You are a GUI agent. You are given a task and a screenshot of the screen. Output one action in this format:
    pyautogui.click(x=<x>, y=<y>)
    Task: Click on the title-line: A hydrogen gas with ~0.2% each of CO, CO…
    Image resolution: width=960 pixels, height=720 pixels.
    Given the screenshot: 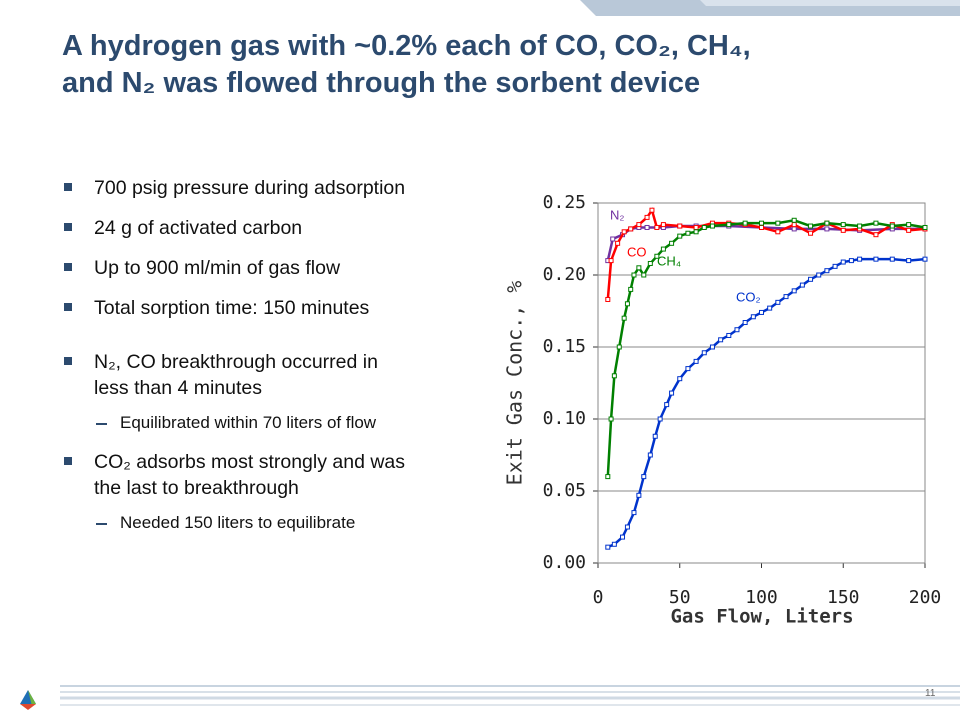 What is the action you would take?
    pyautogui.click(x=406, y=46)
    